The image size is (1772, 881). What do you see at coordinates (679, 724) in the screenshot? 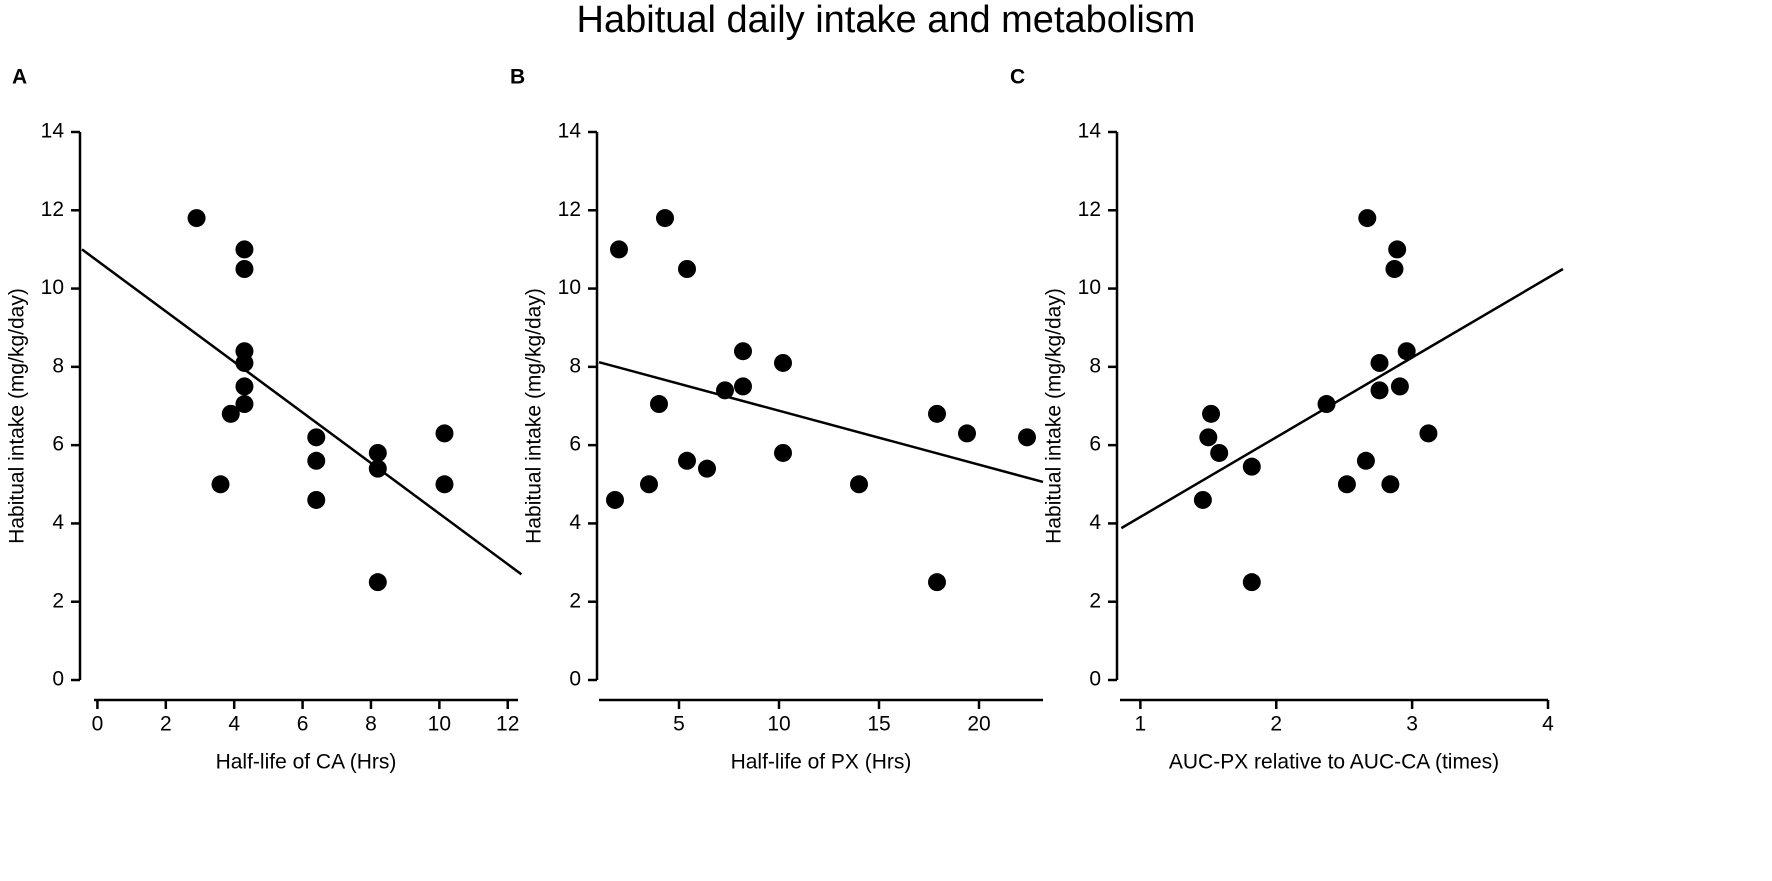
I see `x-tick-label: 5` at bounding box center [679, 724].